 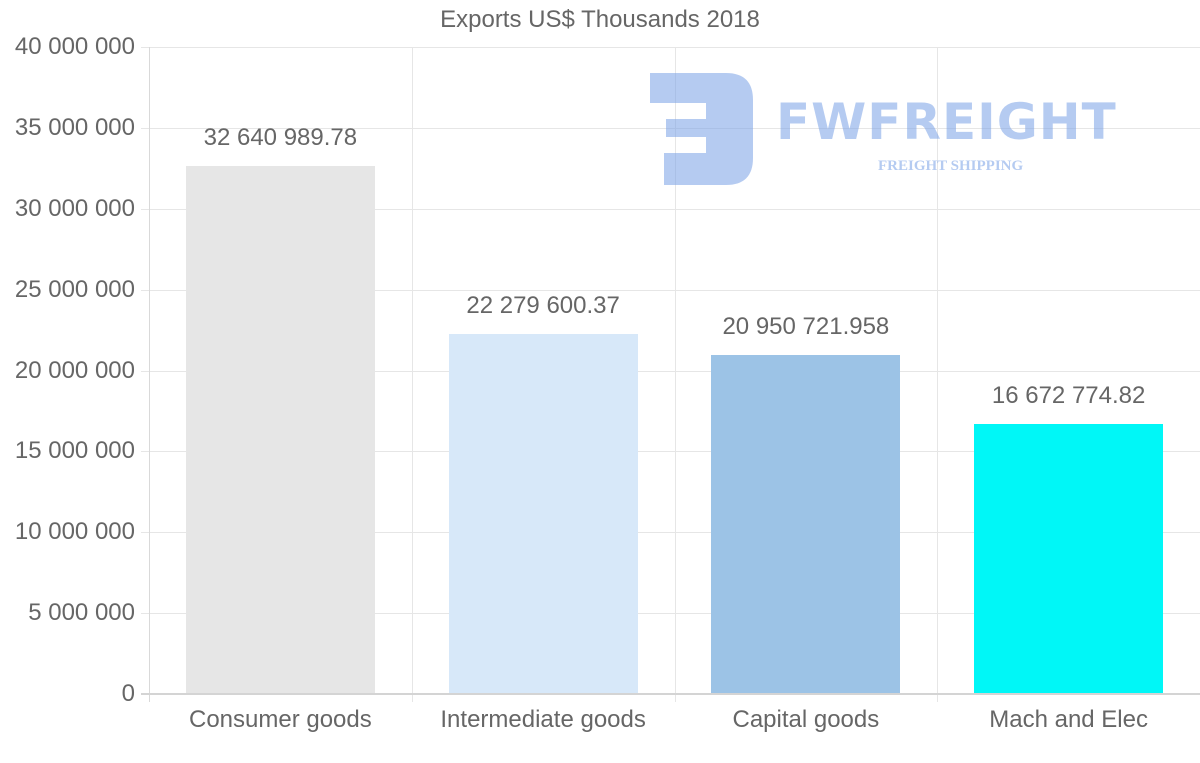 What do you see at coordinates (74, 127) in the screenshot?
I see `y-tick-label: 35 000 000` at bounding box center [74, 127].